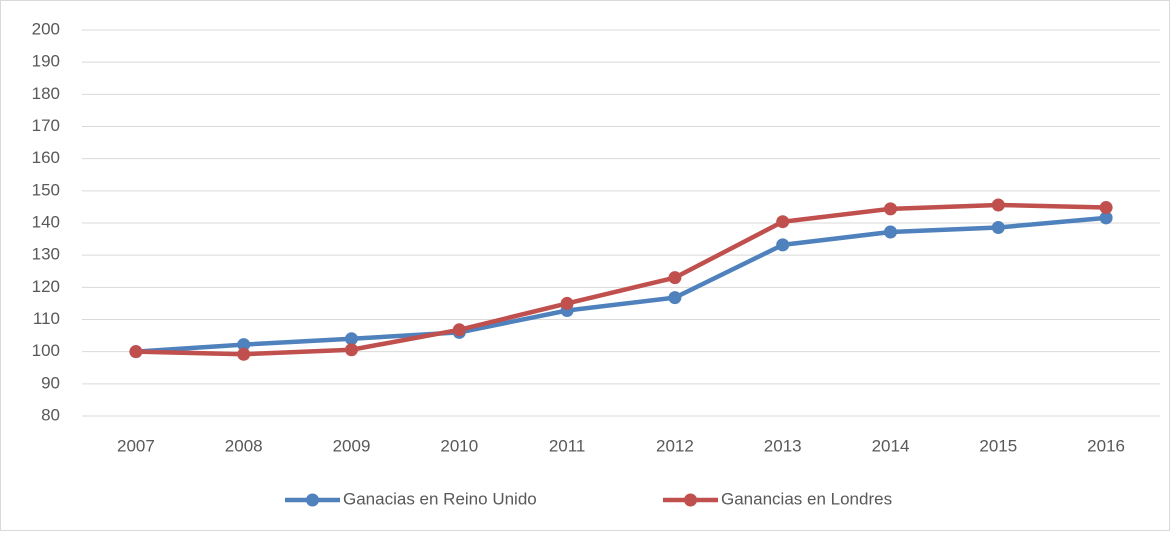  I want to click on y-tick-label: 120, so click(46, 286).